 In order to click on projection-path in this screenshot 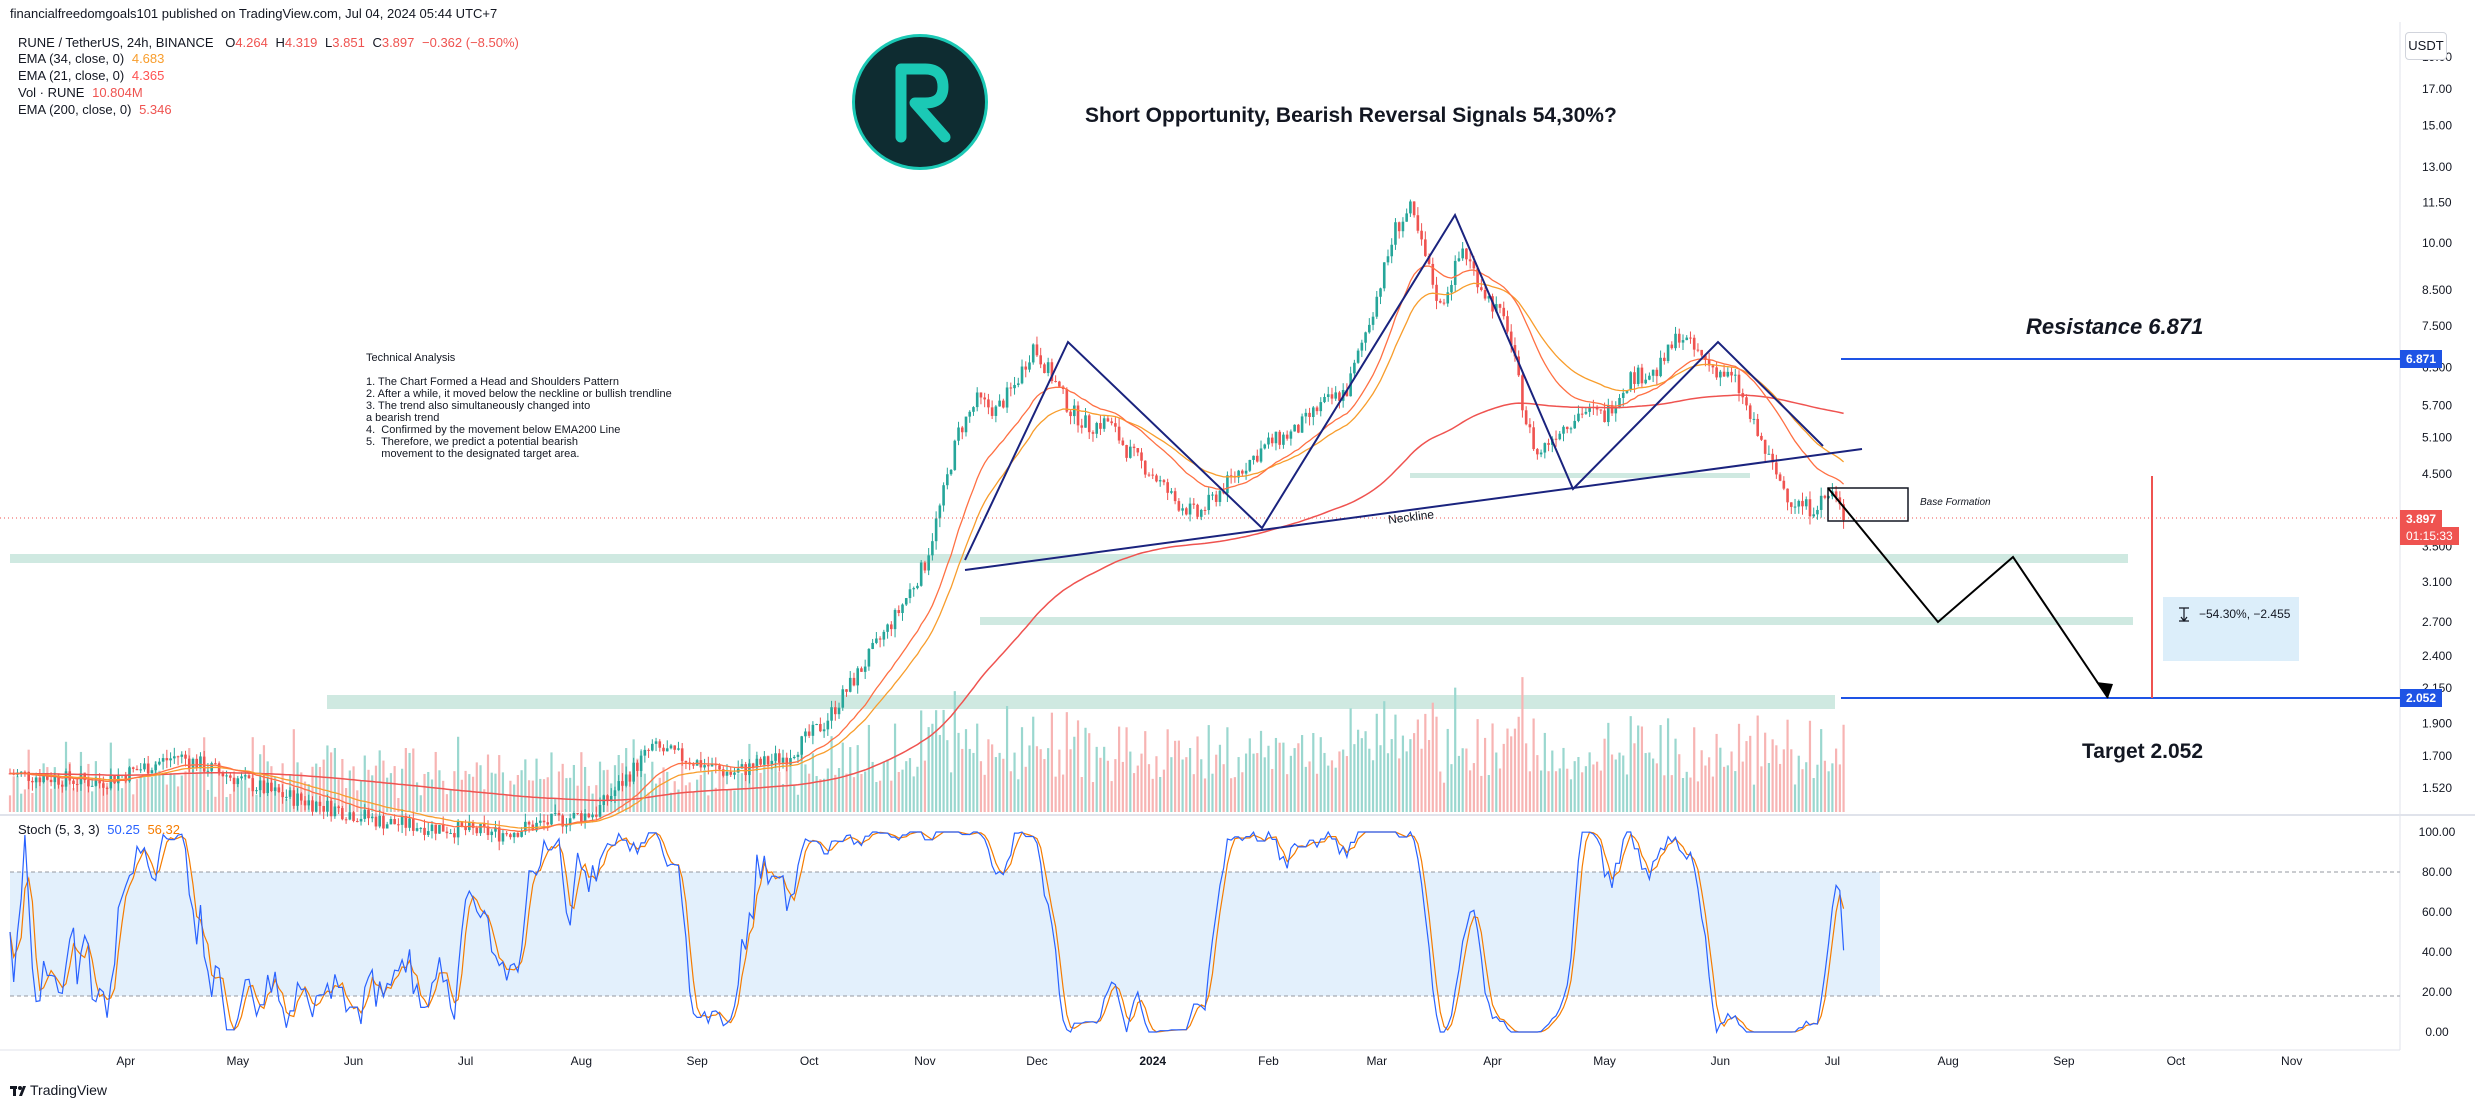, I will do `click(1968, 593)`.